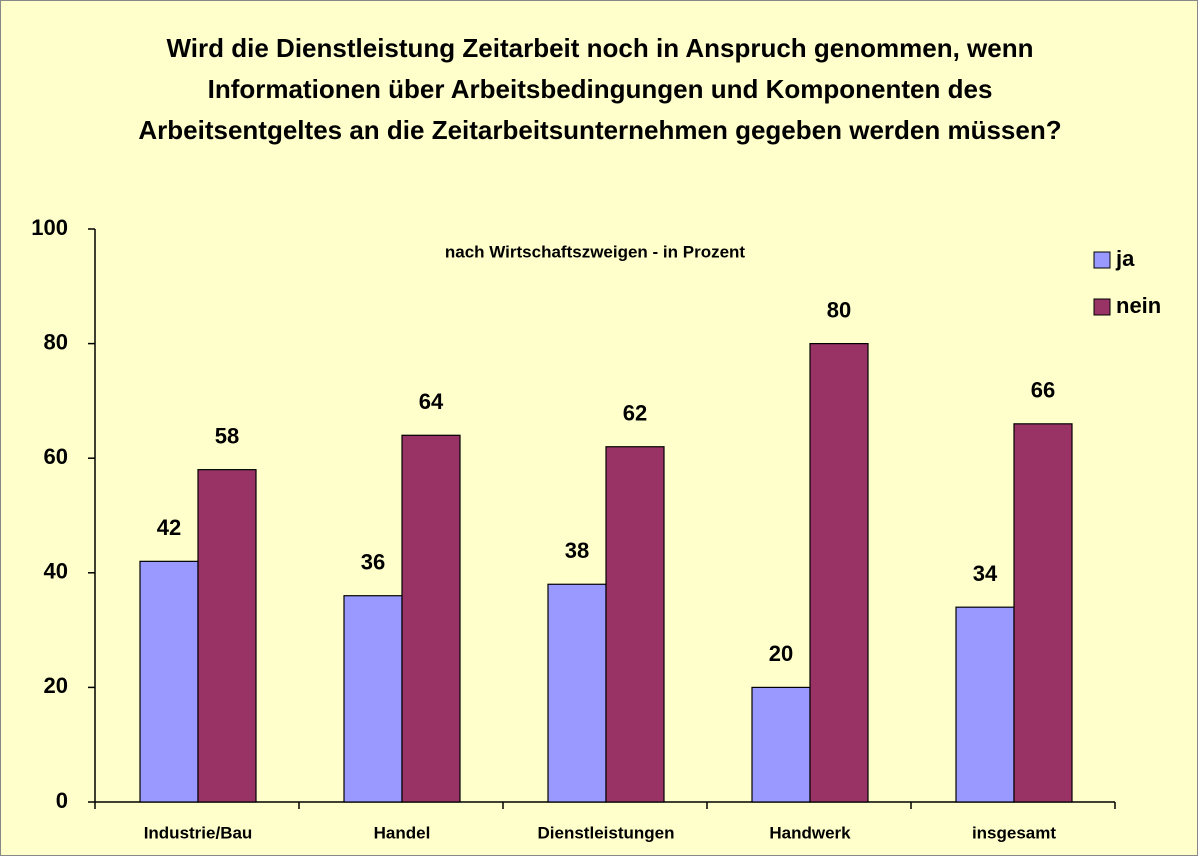 The image size is (1198, 856). I want to click on legend-label: nein, so click(1138, 305).